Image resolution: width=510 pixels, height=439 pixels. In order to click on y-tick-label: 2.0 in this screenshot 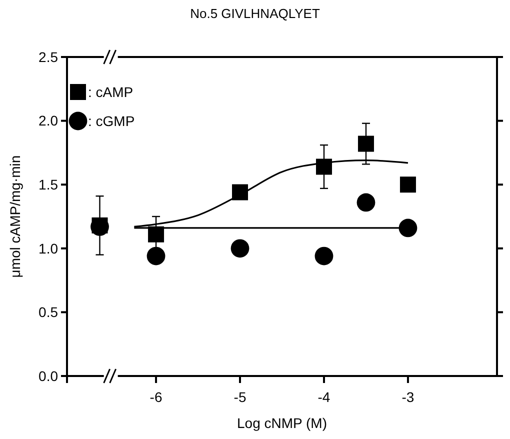, I will do `click(48, 120)`.